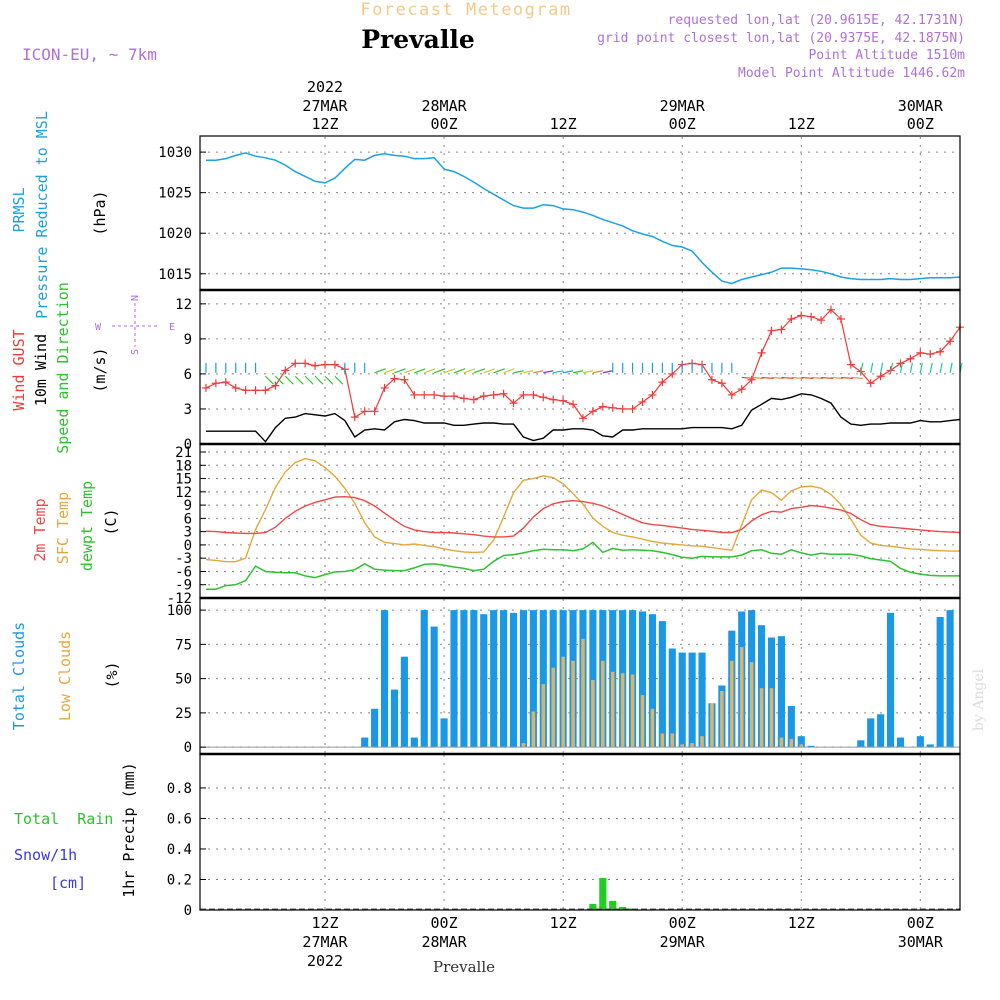  Describe the element at coordinates (188, 533) in the screenshot. I see `y-tick-label: 3` at that location.